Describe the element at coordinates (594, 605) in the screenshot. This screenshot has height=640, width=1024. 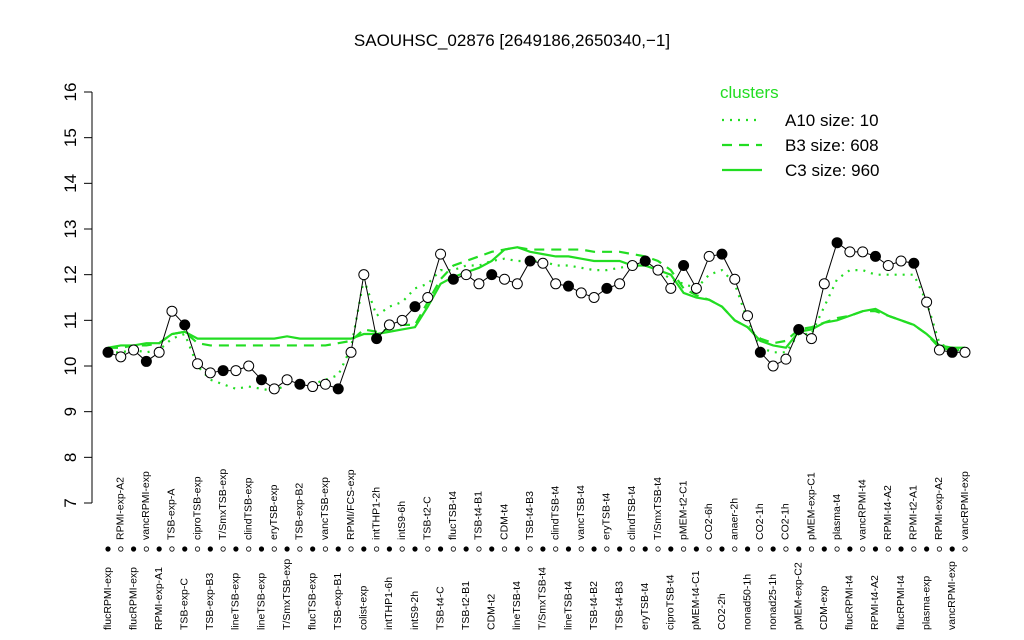
I see `x-tick-label: TSB-t4-B2` at that location.